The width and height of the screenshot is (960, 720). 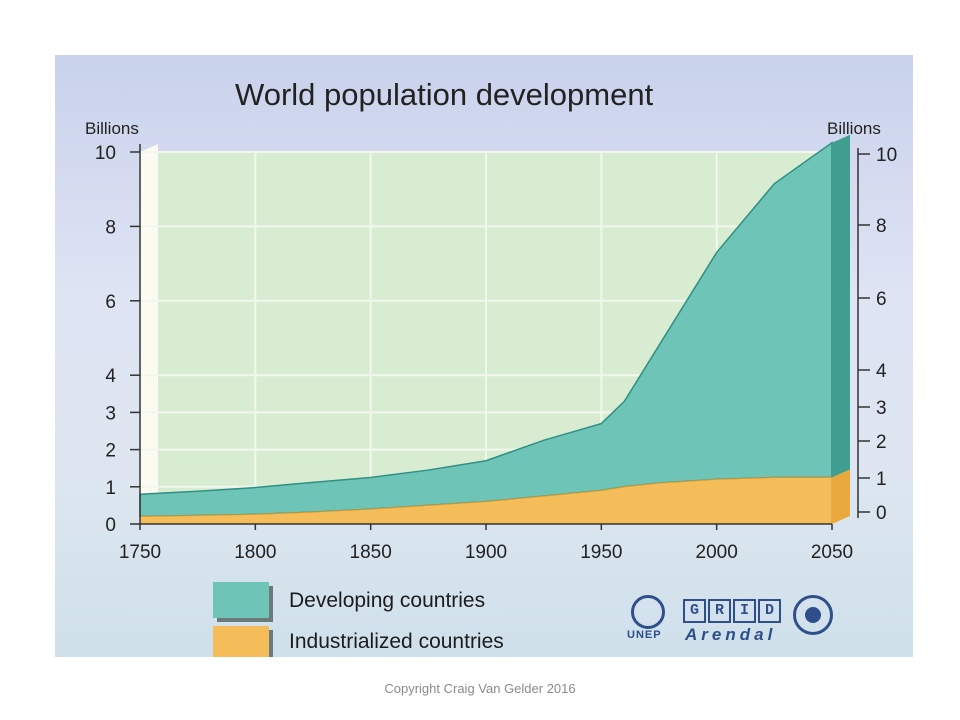 What do you see at coordinates (813, 615) in the screenshot?
I see `un-emblem-icon` at bounding box center [813, 615].